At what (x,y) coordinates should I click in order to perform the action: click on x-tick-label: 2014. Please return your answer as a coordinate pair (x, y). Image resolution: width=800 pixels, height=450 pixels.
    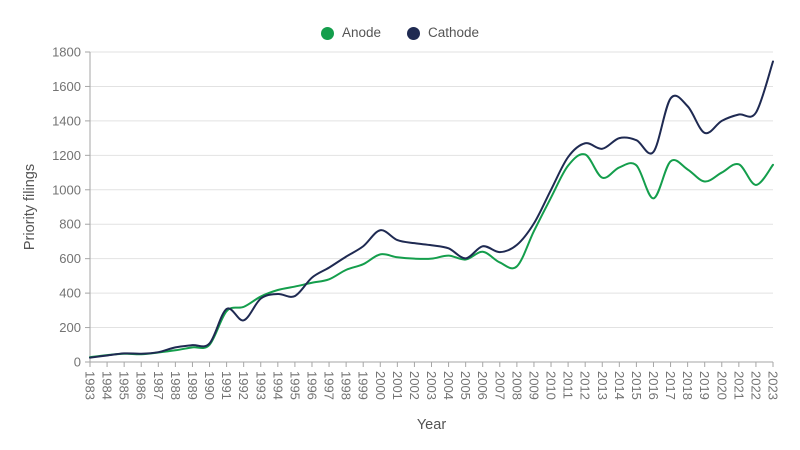
    Looking at the image, I should click on (619, 385).